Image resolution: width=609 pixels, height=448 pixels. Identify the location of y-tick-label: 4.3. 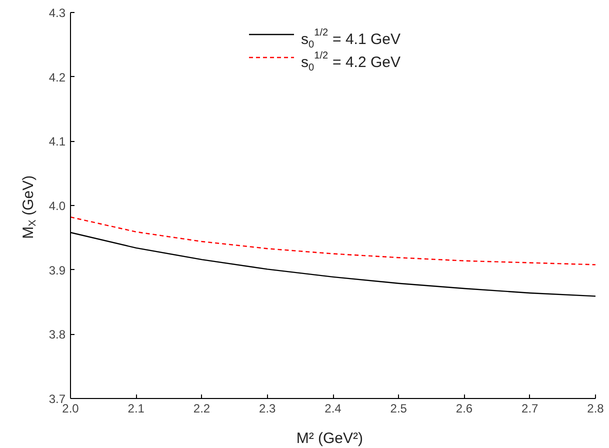
(57, 13).